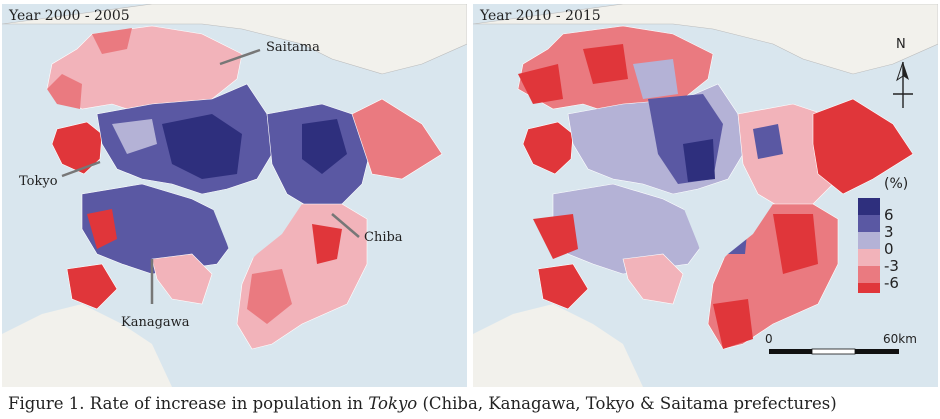 Image resolution: width=940 pixels, height=419 pixels. I want to click on scale-end-label: 60km, so click(900, 339).